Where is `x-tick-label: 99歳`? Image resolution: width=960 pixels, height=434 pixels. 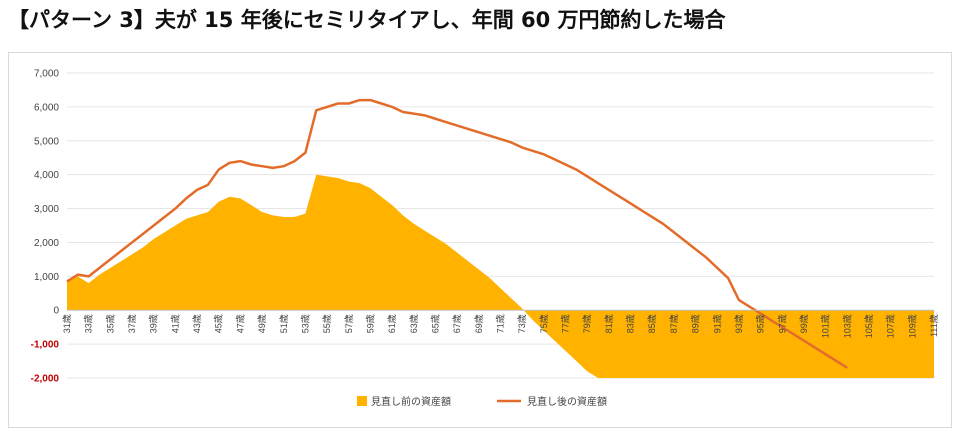 x-tick-label: 99歳 is located at coordinates (803, 323).